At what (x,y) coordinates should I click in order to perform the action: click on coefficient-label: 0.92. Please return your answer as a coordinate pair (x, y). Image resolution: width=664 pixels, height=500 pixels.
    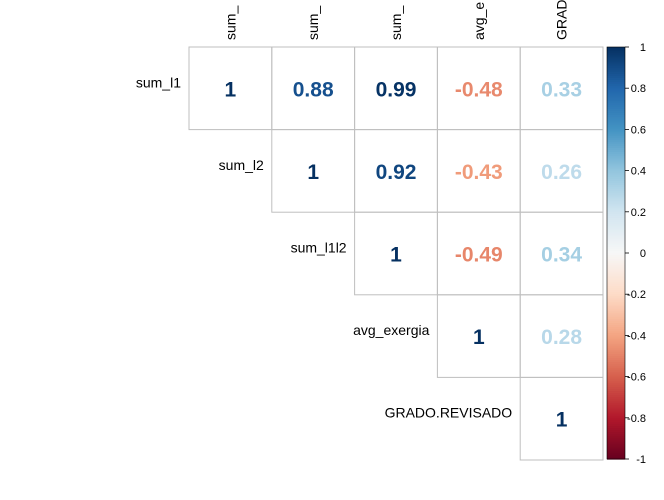
    Looking at the image, I should click on (396, 172).